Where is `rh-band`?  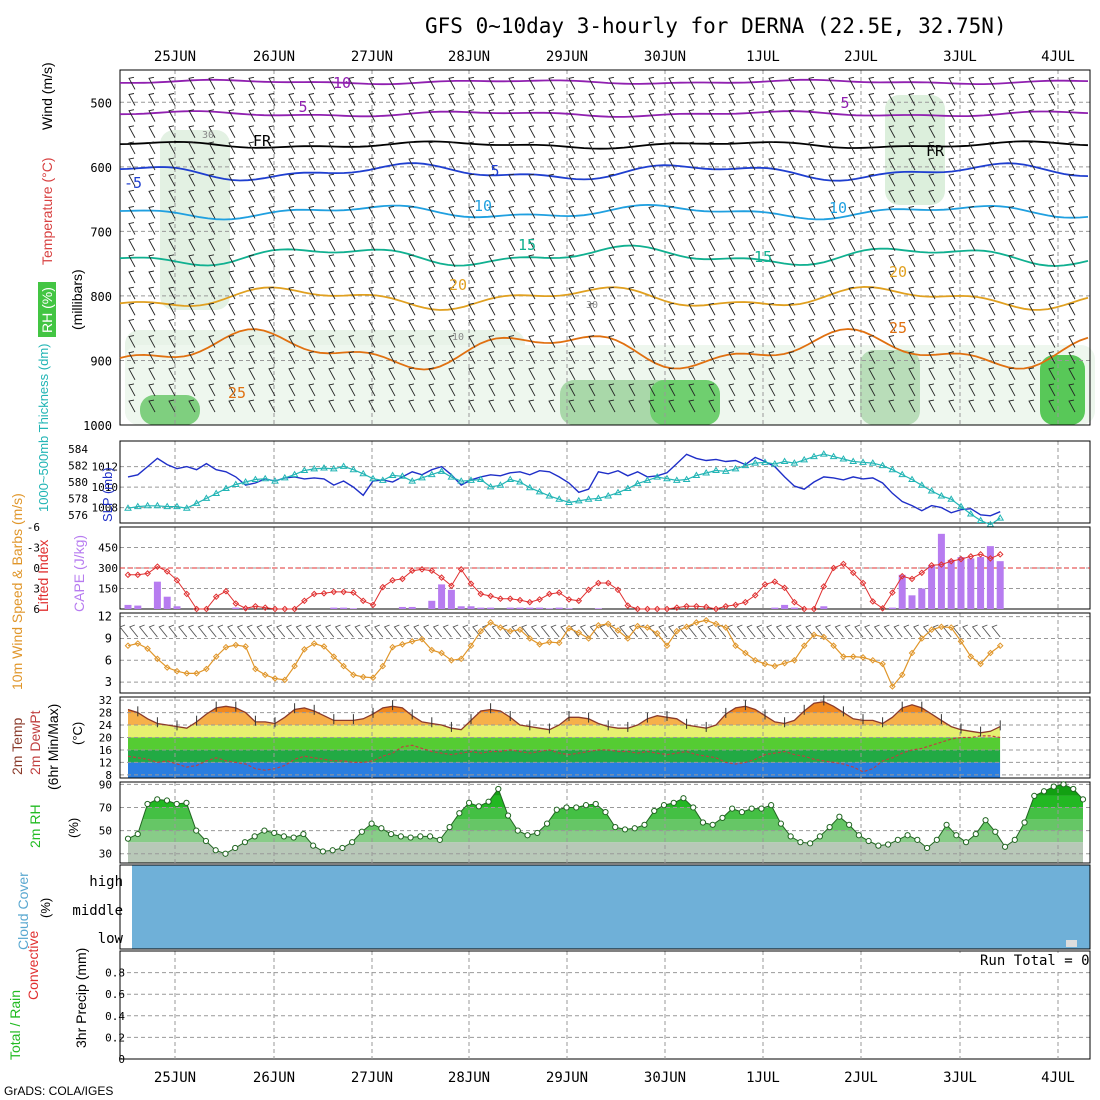 rh-band is located at coordinates (605, 852).